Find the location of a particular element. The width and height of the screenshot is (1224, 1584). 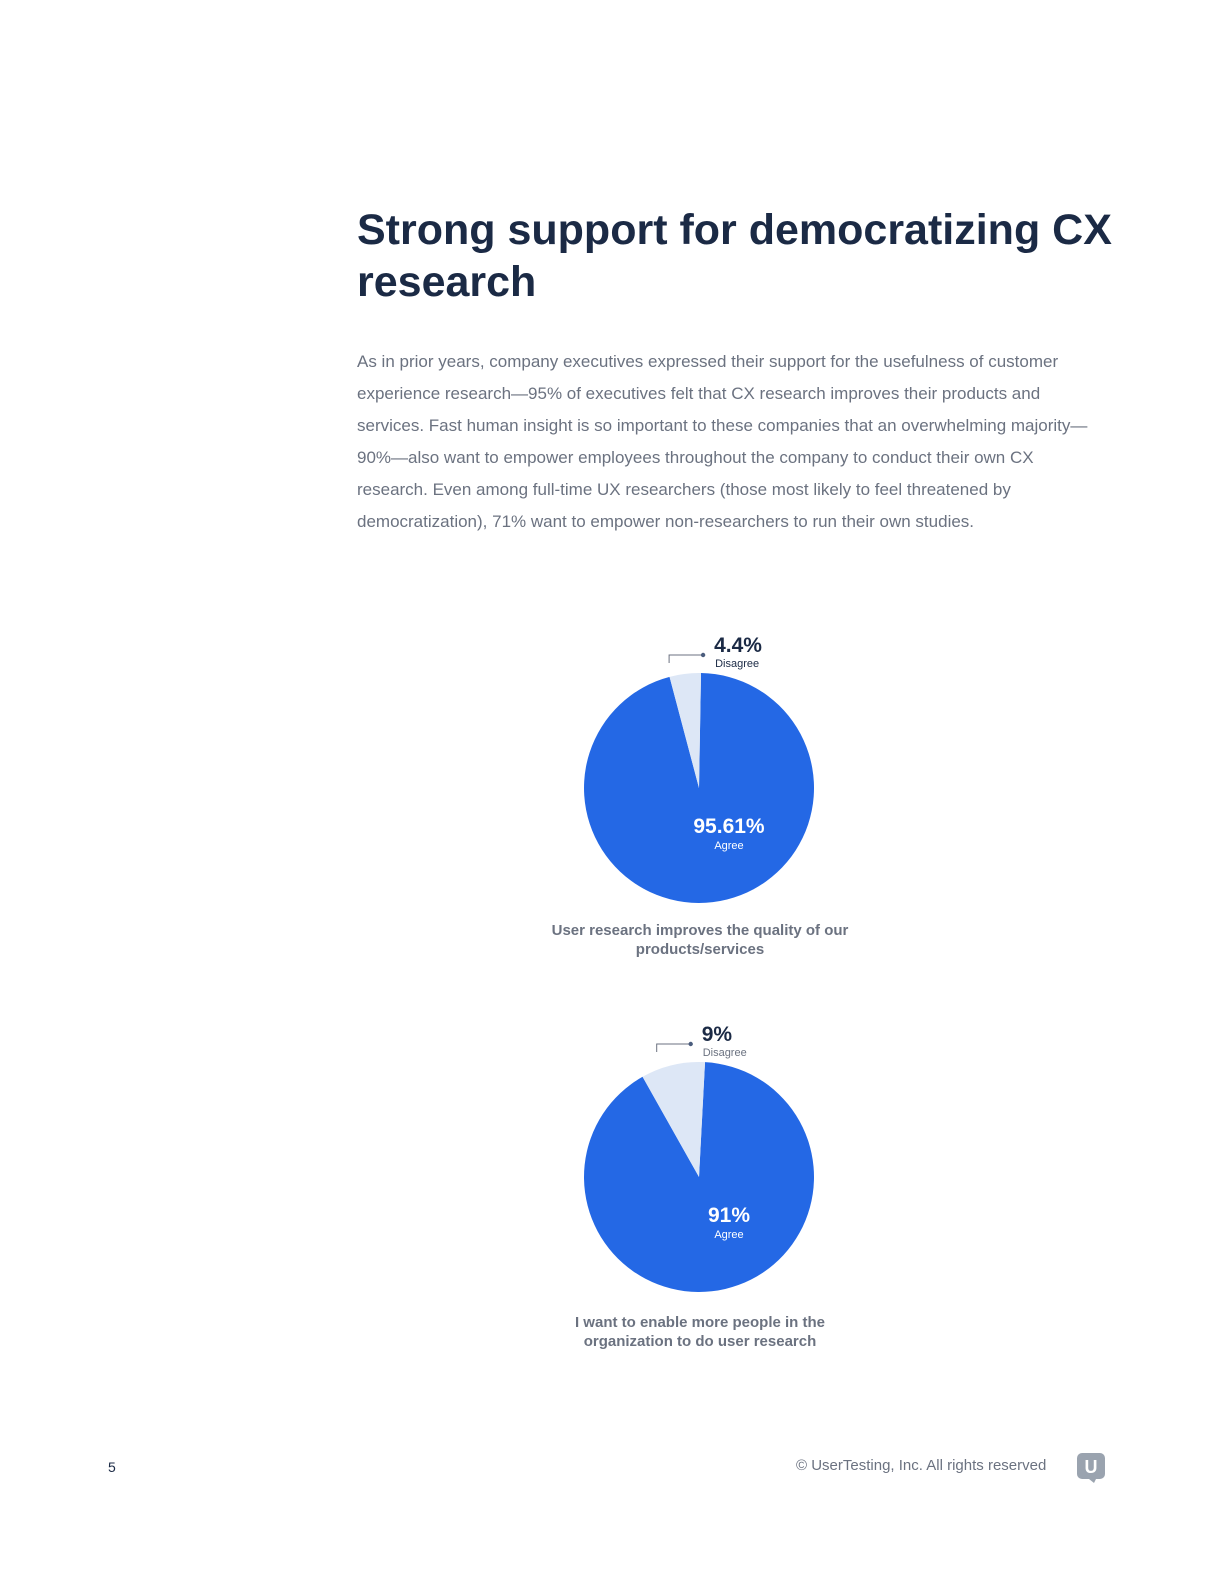

logo-letter: U is located at coordinates (1091, 1467).